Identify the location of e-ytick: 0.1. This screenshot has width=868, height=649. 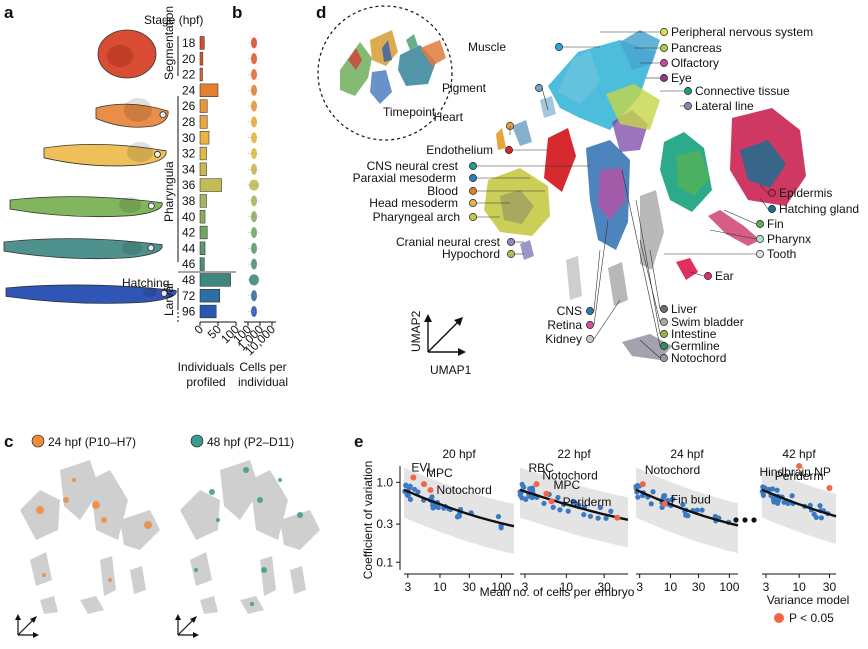
(384, 562).